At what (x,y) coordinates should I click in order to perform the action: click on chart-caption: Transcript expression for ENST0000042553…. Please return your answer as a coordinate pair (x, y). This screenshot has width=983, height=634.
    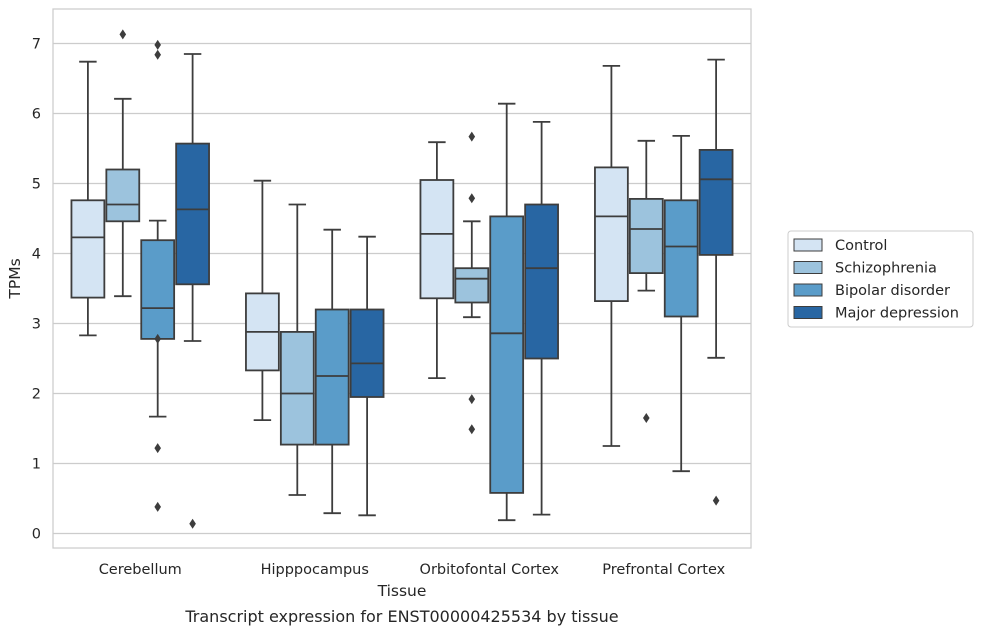
    Looking at the image, I should click on (401, 616).